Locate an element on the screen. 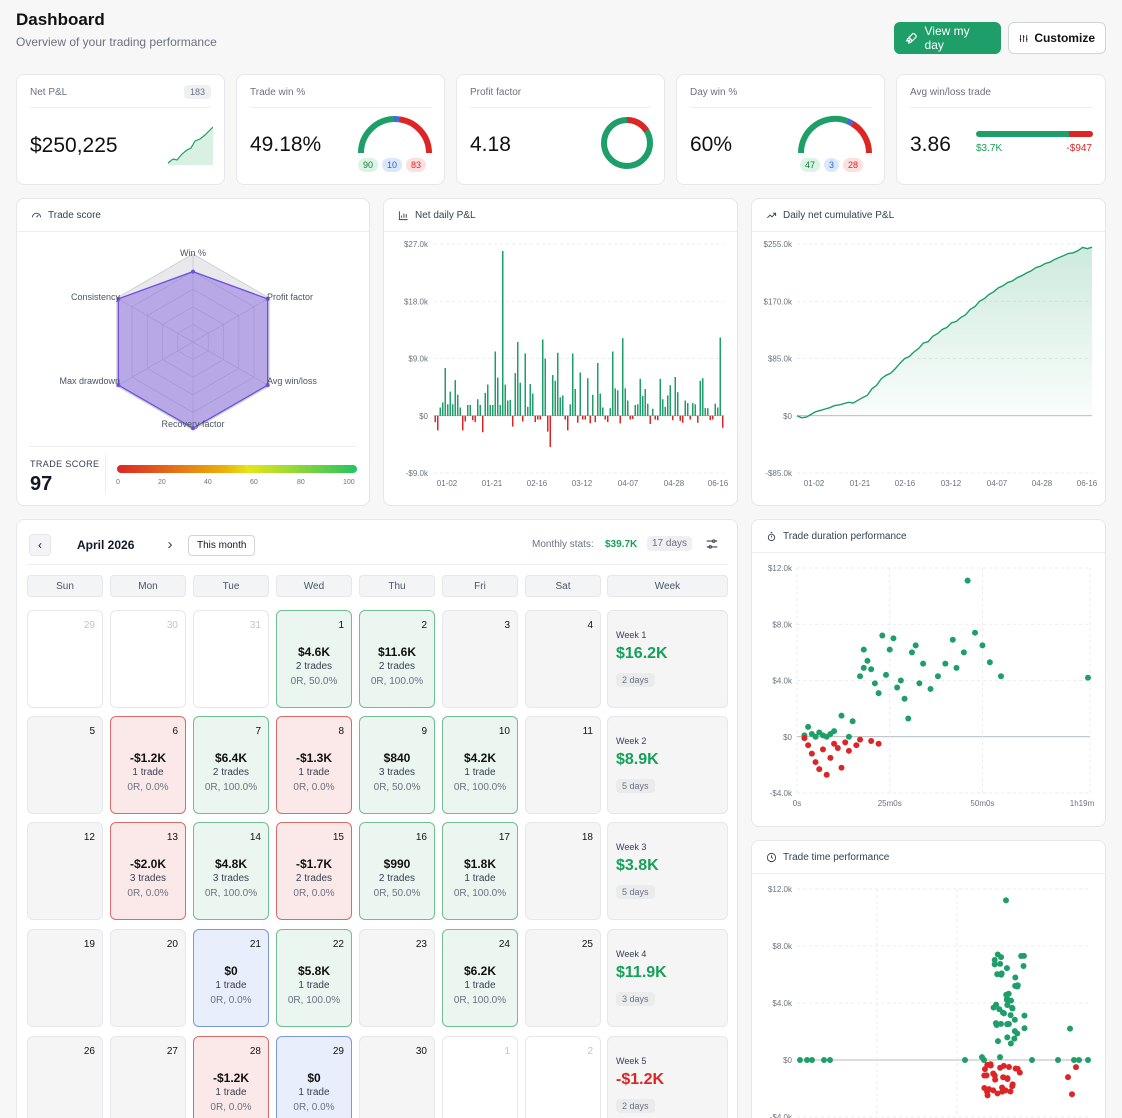  calendar-day-cell: 10 $4.2K 1 trade 0R, 100.0% is located at coordinates (480, 765).